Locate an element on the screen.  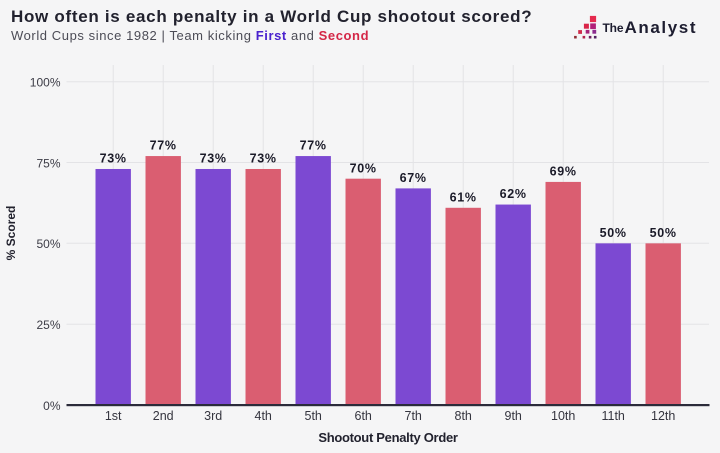
svg-text: 9th is located at coordinates (513, 416).